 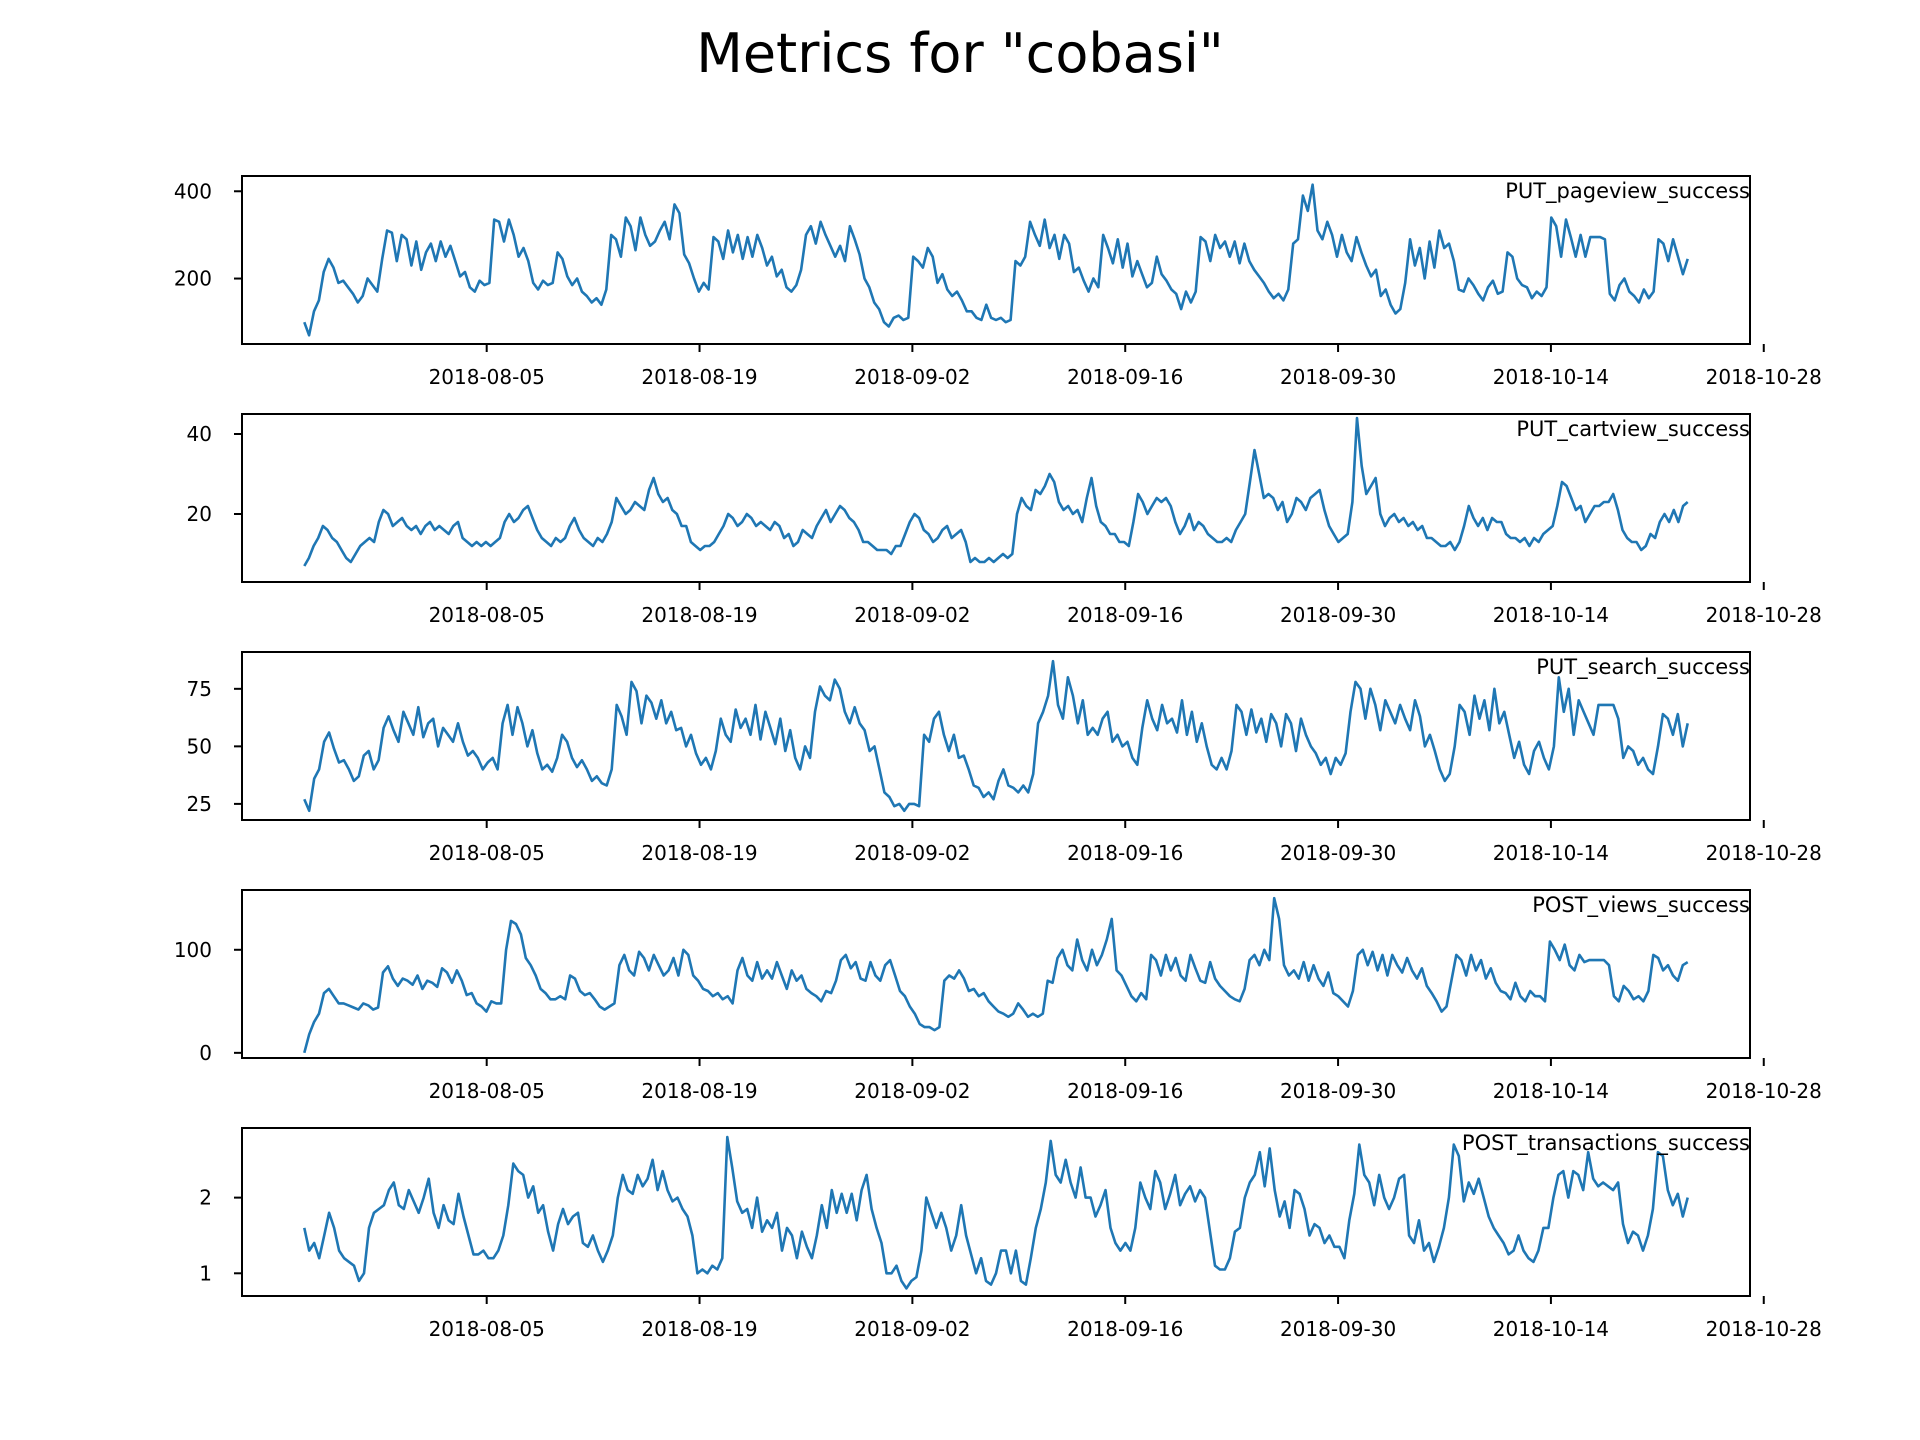 I want to click on panel-label-put-search-success: PUT_search_success, so click(x=1643, y=667).